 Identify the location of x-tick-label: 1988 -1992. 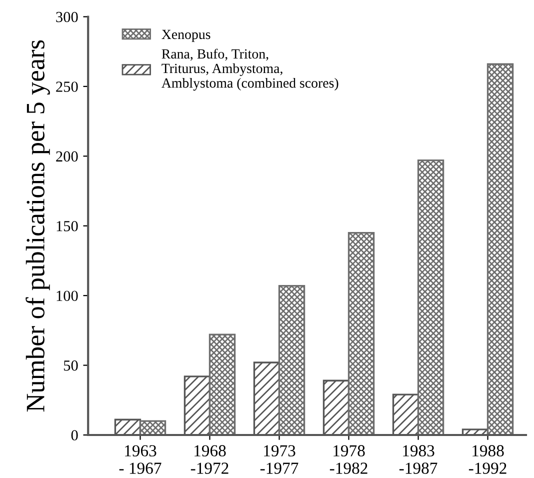
(487, 459).